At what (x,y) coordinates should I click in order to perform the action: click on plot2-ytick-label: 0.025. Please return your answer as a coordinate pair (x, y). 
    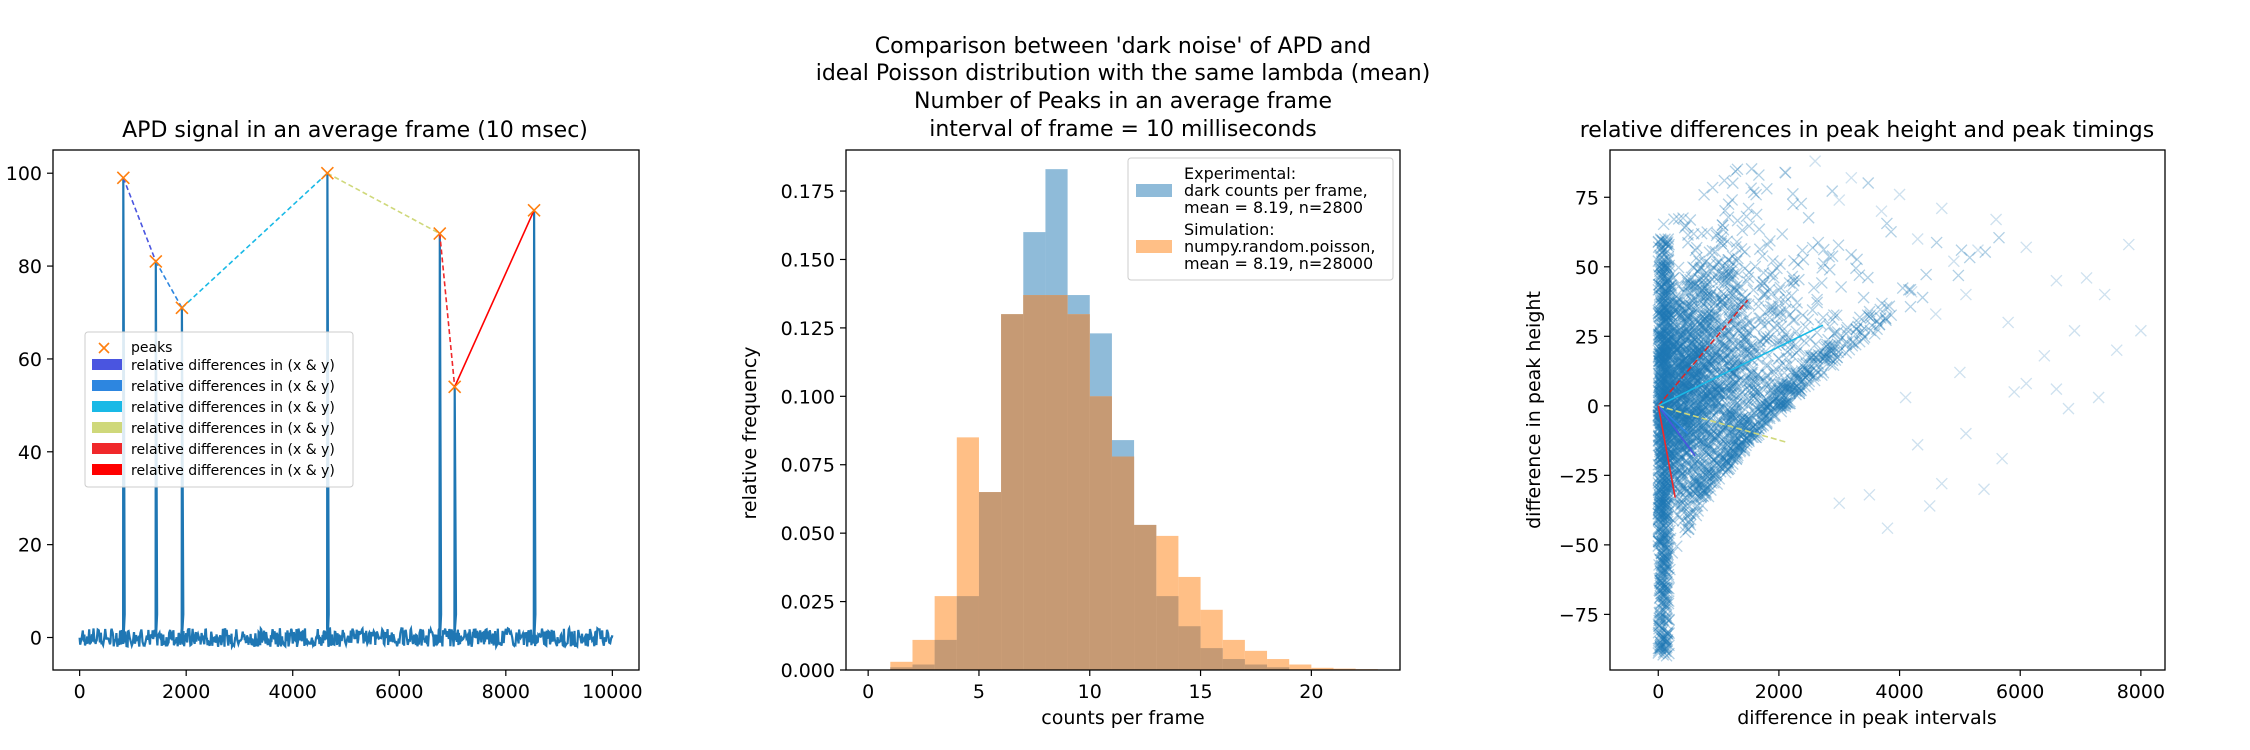
    Looking at the image, I should click on (808, 603).